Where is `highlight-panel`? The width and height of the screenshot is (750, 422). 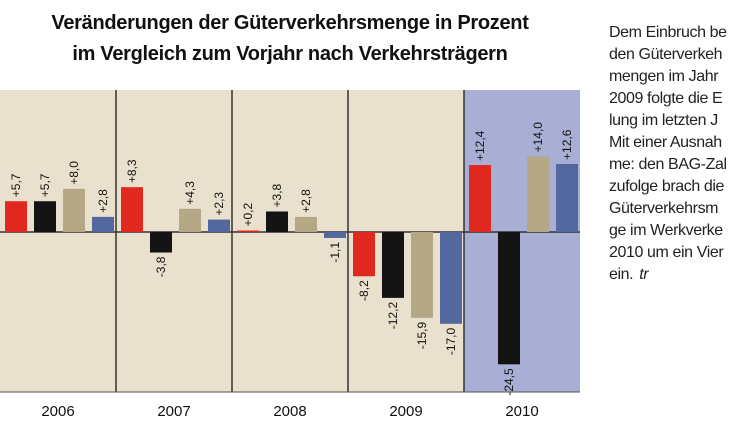
highlight-panel is located at coordinates (522, 241).